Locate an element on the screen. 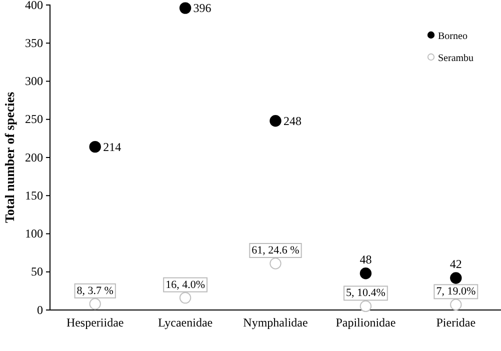 The height and width of the screenshot is (351, 501). data-label: 48 is located at coordinates (366, 259).